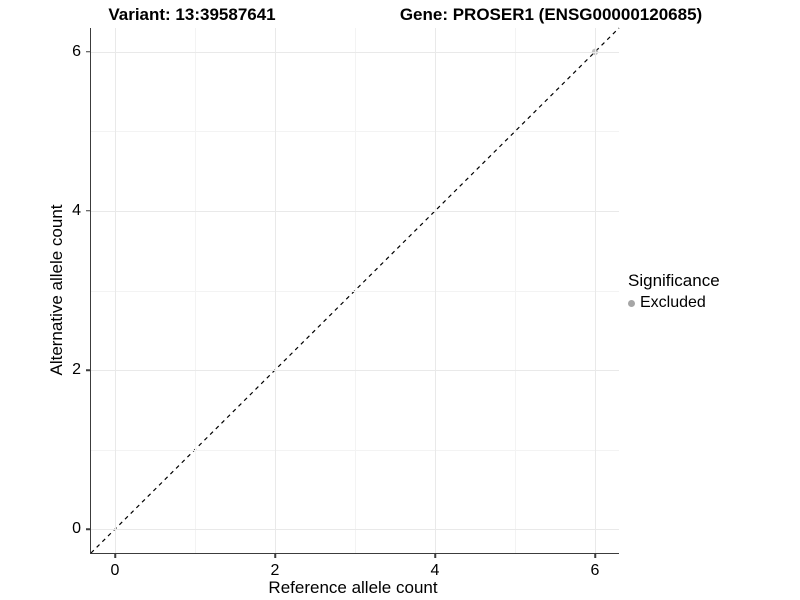 This screenshot has height=600, width=800. I want to click on legend-item-label: Excluded, so click(673, 302).